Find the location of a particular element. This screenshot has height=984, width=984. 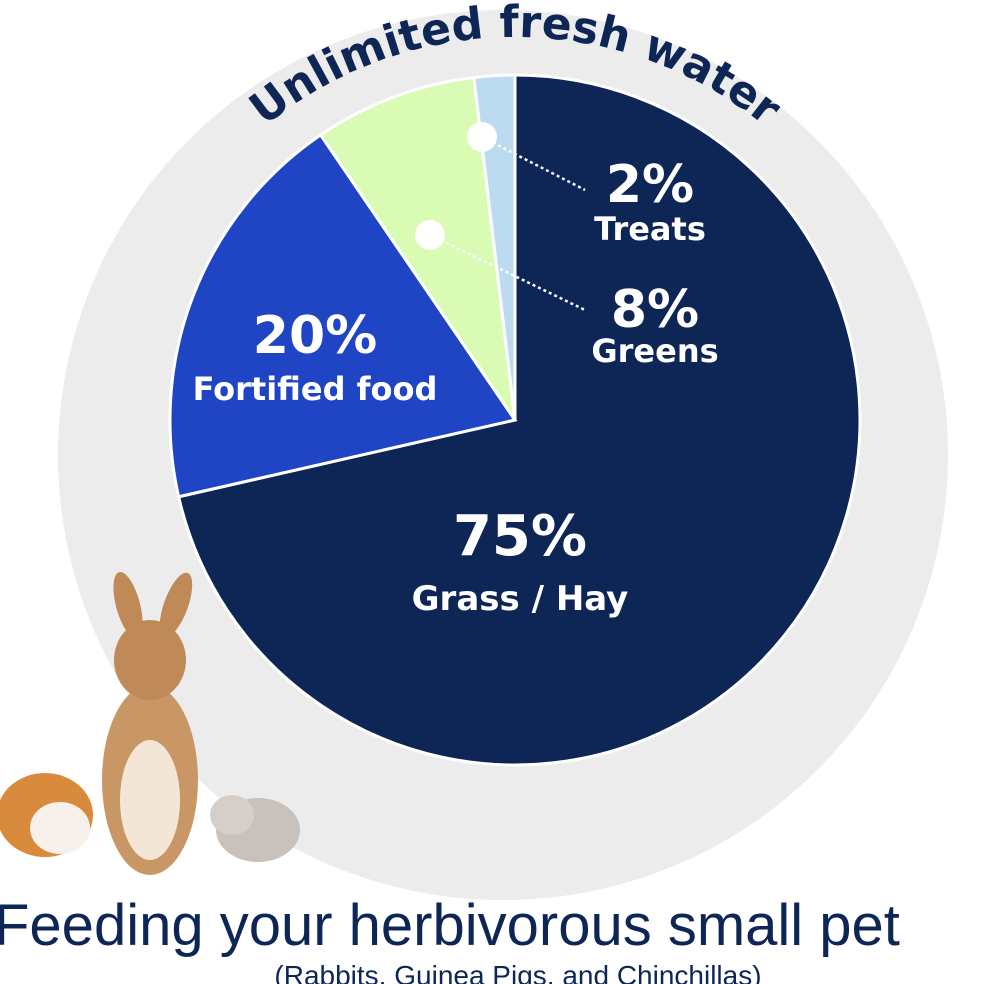

category-label: Grass / Hay is located at coordinates (520, 599).